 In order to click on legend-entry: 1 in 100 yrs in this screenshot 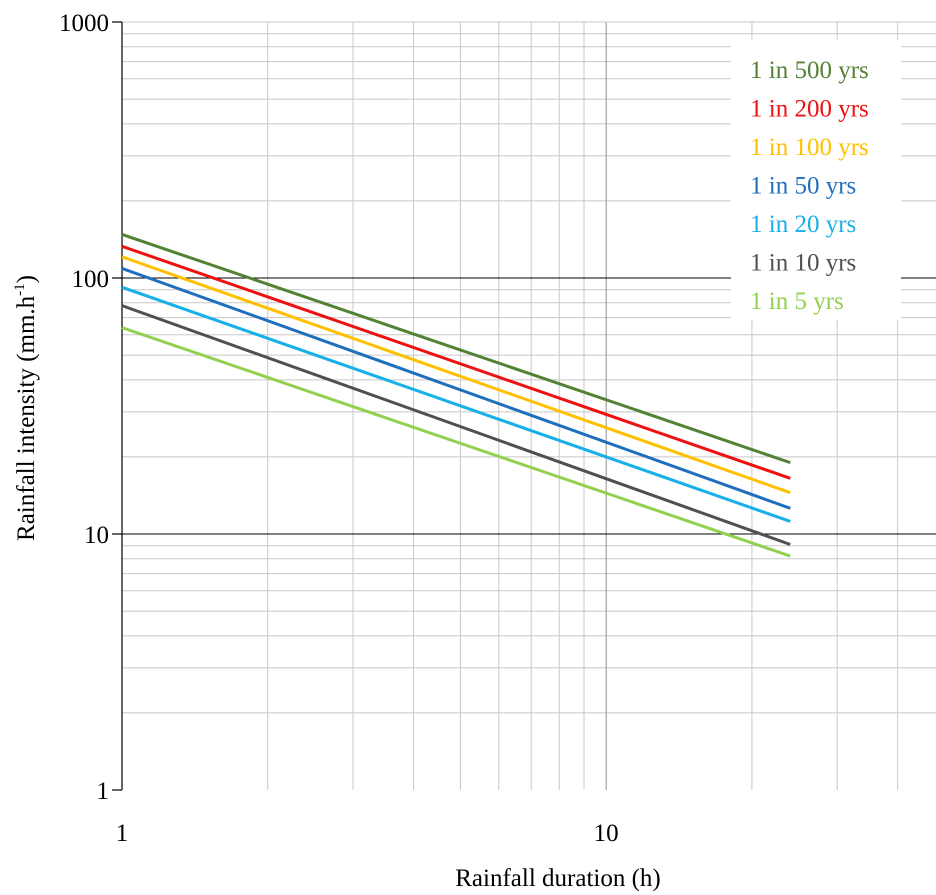, I will do `click(809, 147)`.